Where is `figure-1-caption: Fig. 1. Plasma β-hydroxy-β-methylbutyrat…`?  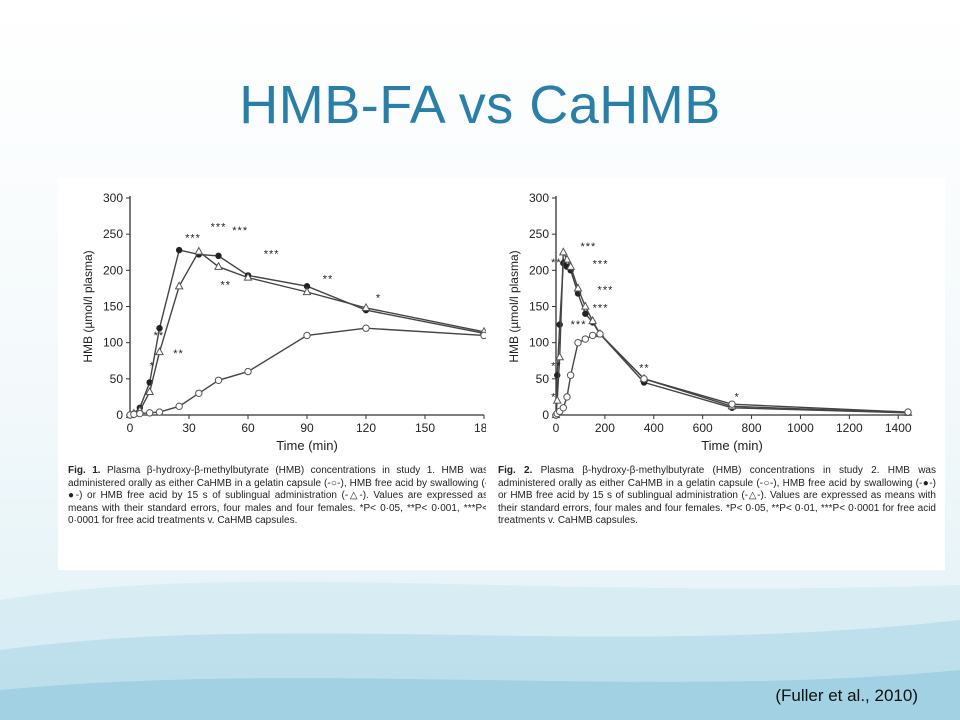 figure-1-caption: Fig. 1. Plasma β-hydroxy-β-methylbutyrat… is located at coordinates (278, 496).